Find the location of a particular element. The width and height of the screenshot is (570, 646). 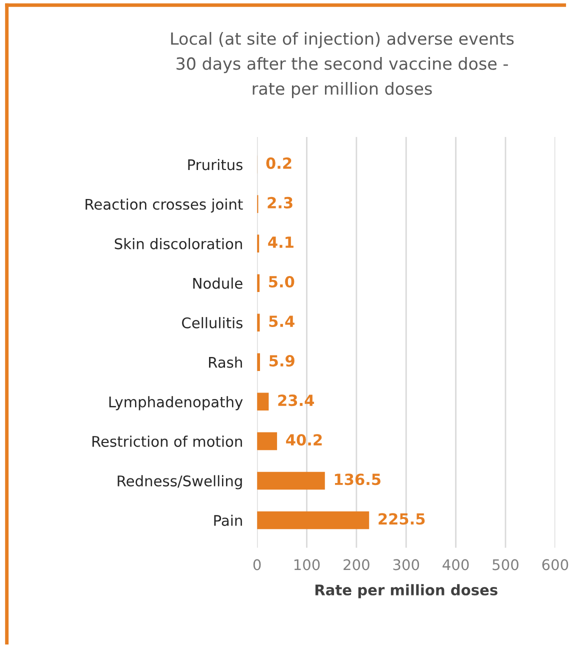

y-tick-label: Redness/Swelling is located at coordinates (180, 482).